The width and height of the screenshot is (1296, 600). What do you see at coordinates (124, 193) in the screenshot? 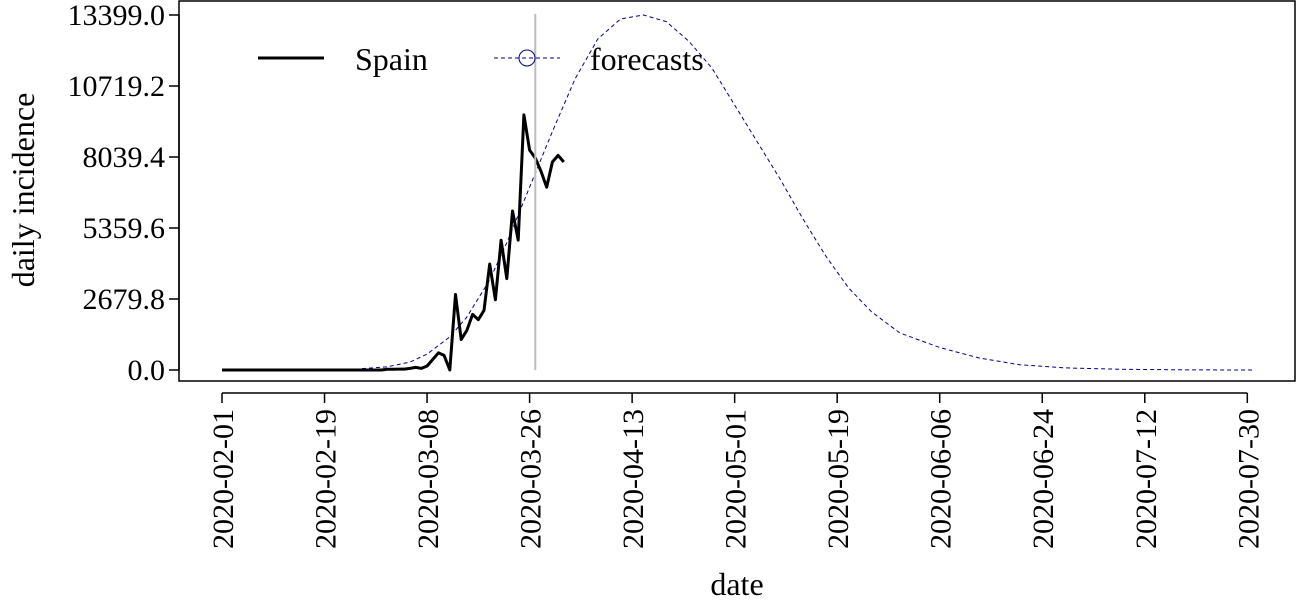
I see `y-axis: 0.0 2679.8 5359.6 8039.4 10719.2 13399.0` at bounding box center [124, 193].